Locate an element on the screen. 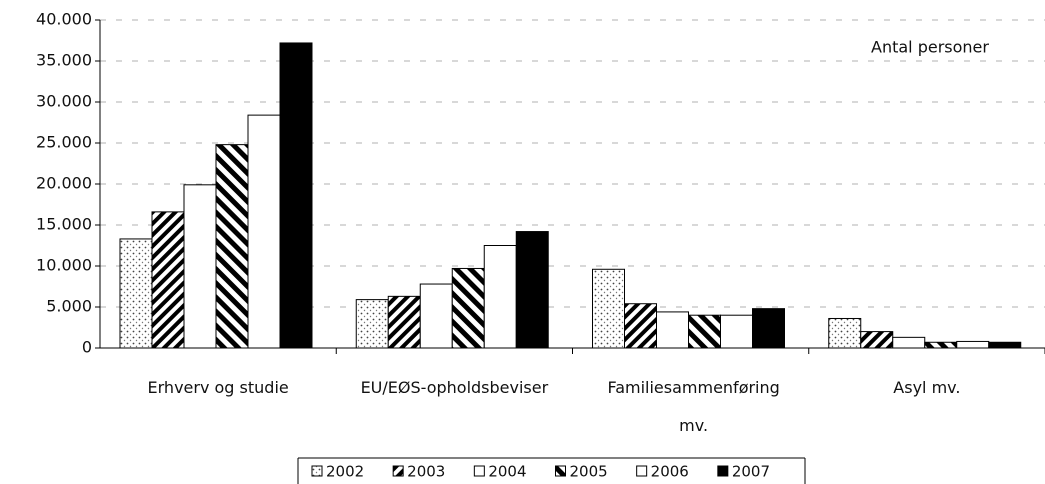  y-tick-label: 30.000 is located at coordinates (64, 101).